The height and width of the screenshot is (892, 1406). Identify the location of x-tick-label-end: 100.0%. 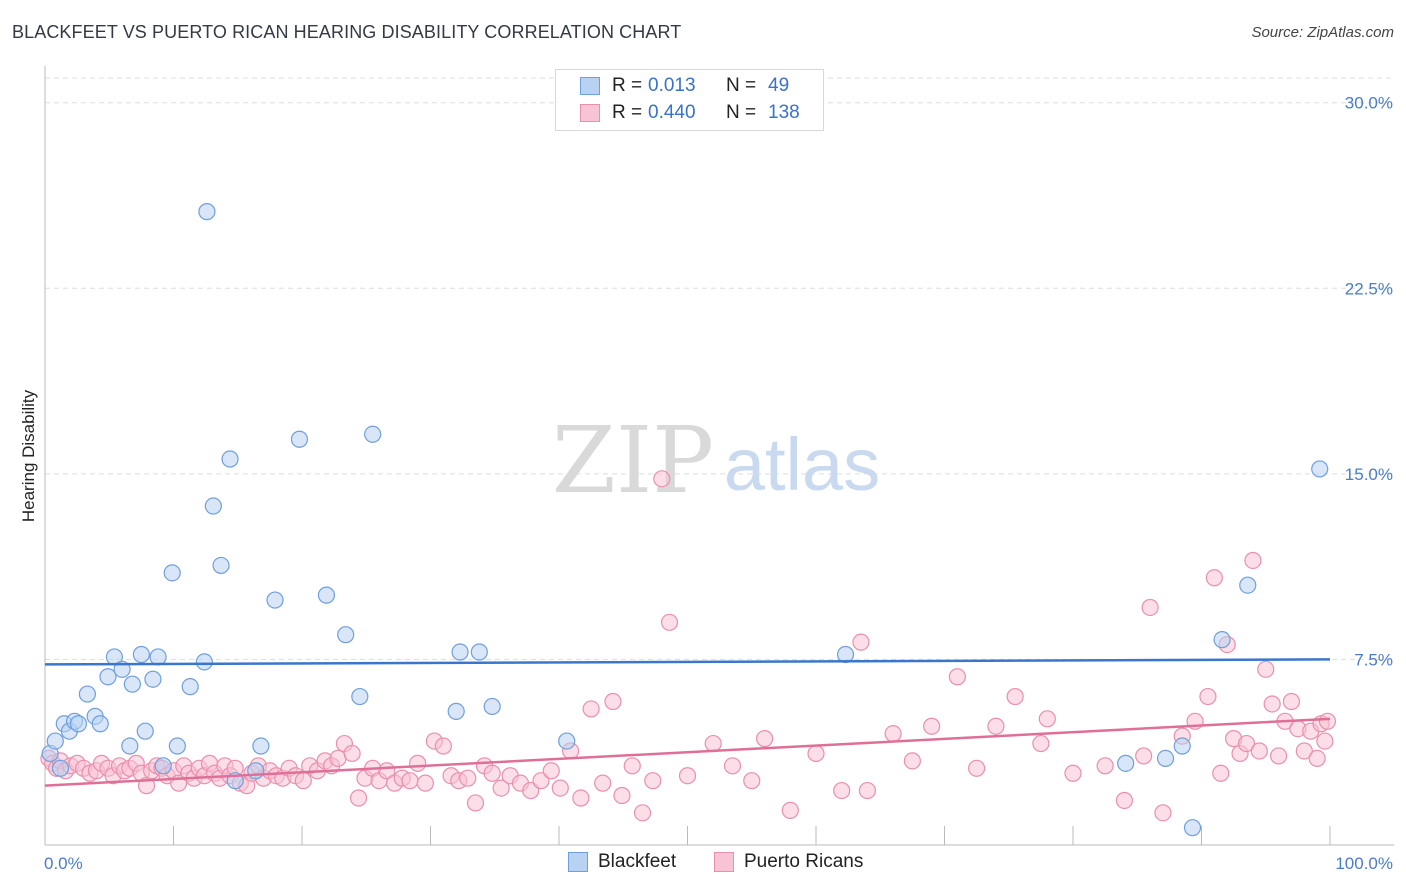
(1364, 863).